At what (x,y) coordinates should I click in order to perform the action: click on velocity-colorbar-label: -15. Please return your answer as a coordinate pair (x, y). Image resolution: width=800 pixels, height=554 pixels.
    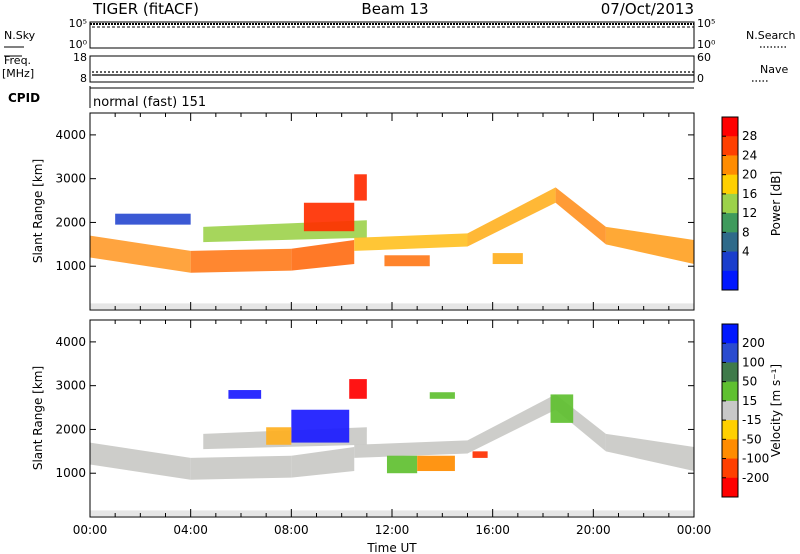
    Looking at the image, I should click on (752, 420).